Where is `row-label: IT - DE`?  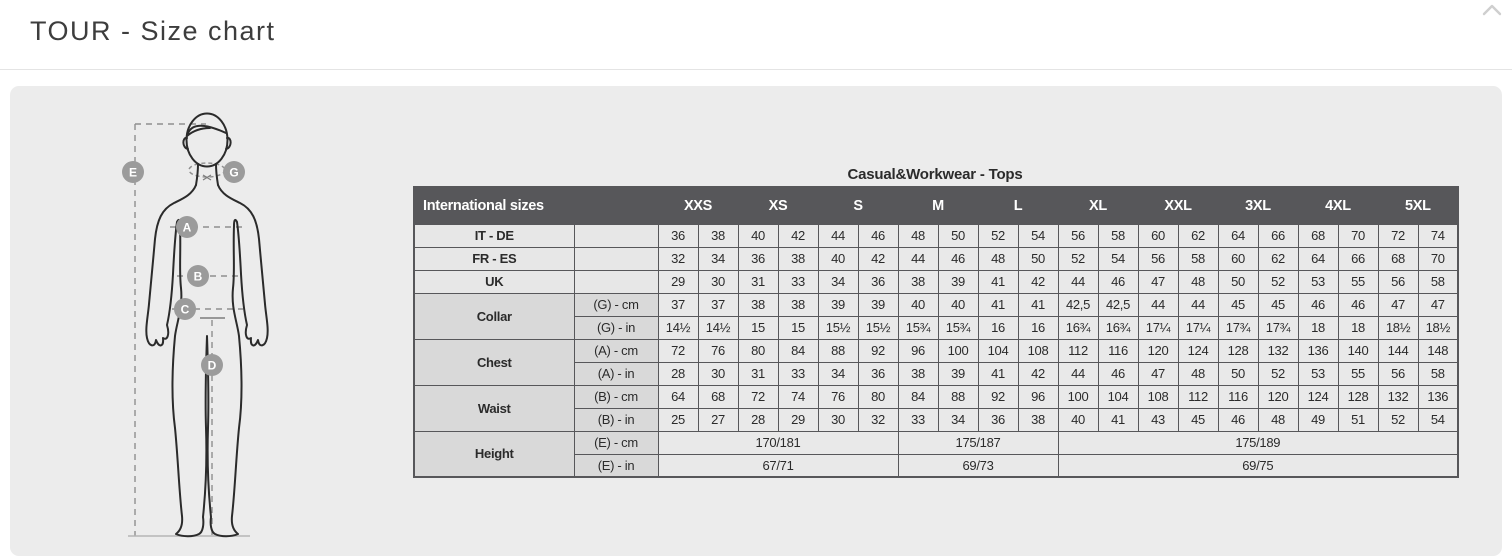
row-label: IT - DE is located at coordinates (494, 235).